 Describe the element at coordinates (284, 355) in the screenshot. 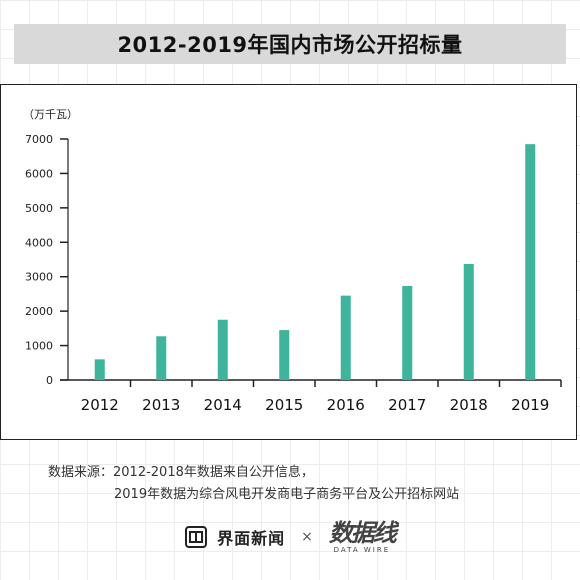

I see `bar-2015` at that location.